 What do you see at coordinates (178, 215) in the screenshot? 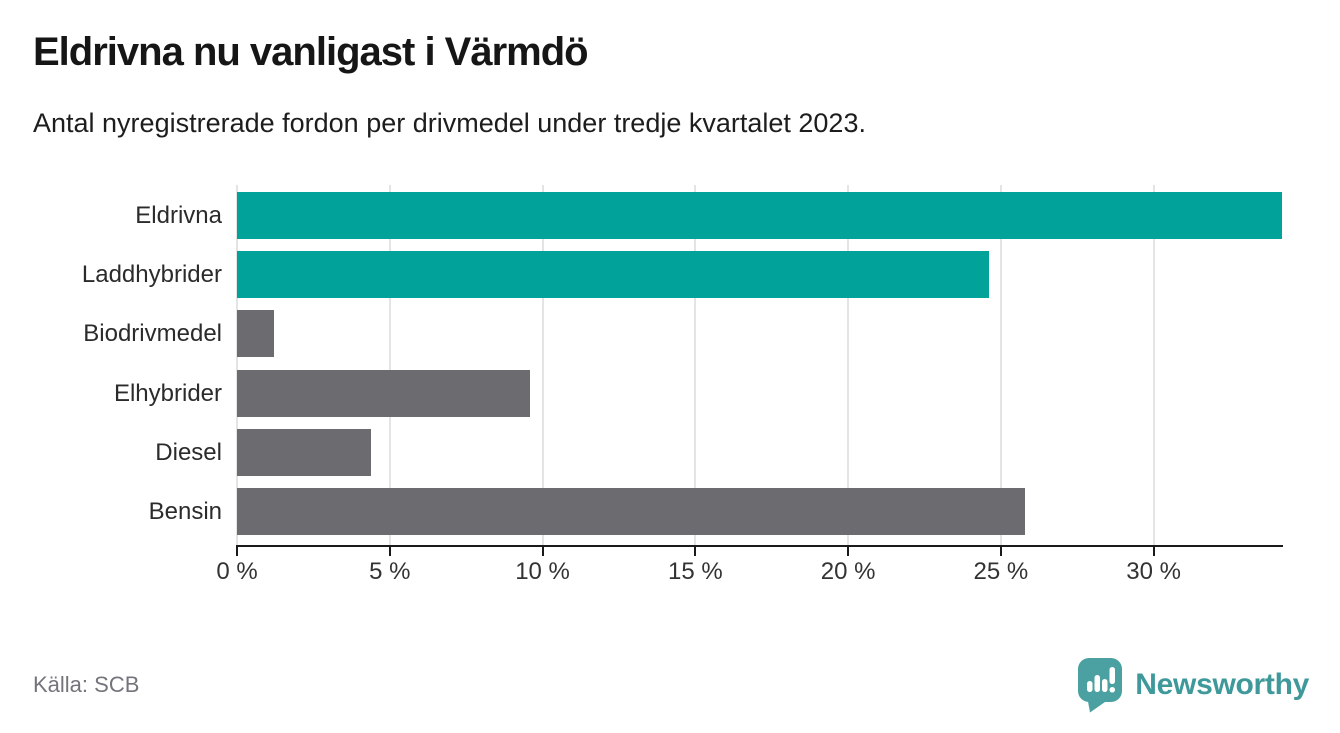
I see `category-label: Eldrivna` at bounding box center [178, 215].